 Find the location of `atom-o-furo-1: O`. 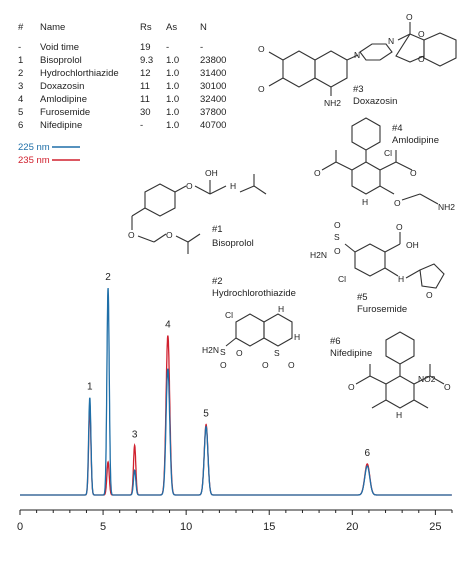

atom-o-furo-1: O is located at coordinates (337, 225).